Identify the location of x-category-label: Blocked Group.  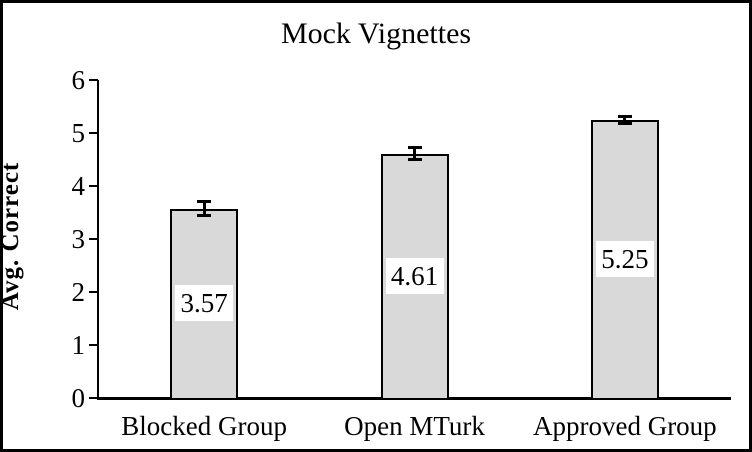
(204, 426).